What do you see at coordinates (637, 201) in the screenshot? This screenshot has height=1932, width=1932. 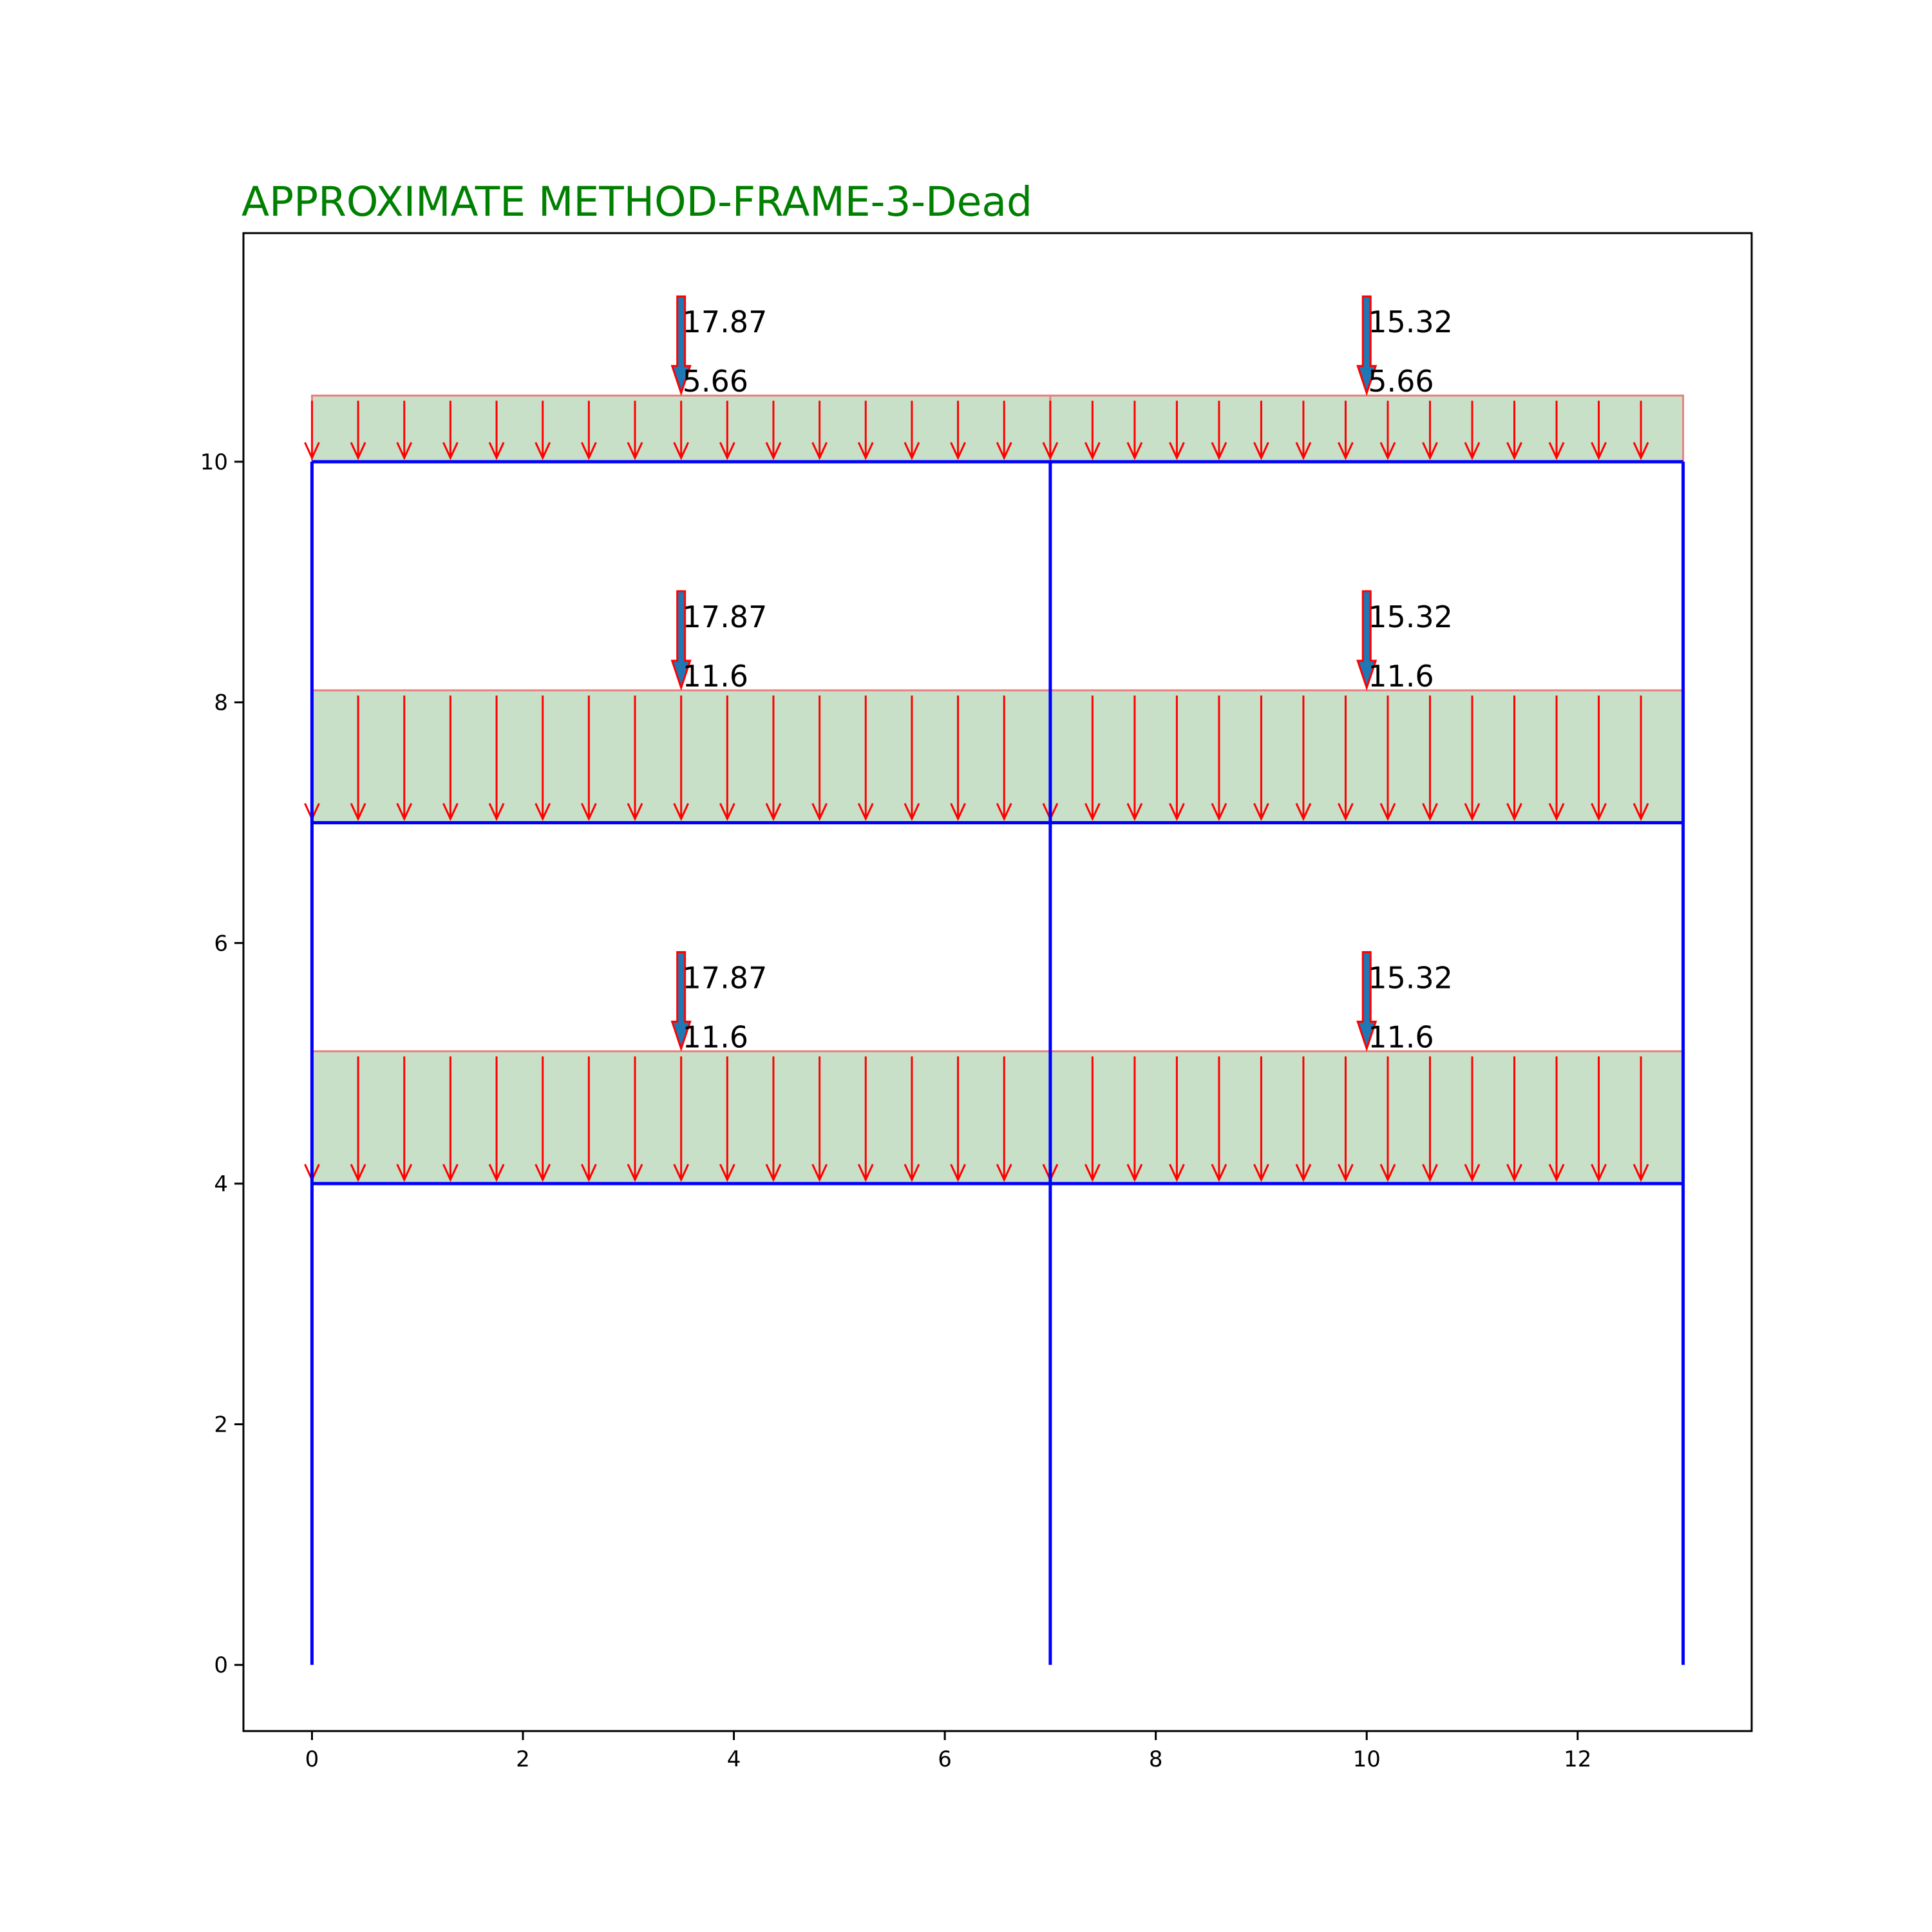 I see `chart-title: APPROXIMATE METHOD-FRAME-3-Dead` at bounding box center [637, 201].